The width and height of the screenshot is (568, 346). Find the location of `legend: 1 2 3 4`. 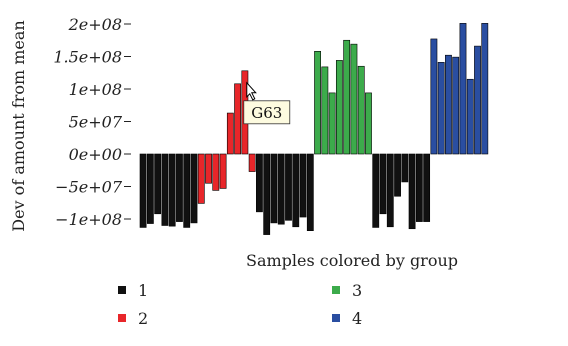

legend: 1 2 3 4 is located at coordinates (240, 304).